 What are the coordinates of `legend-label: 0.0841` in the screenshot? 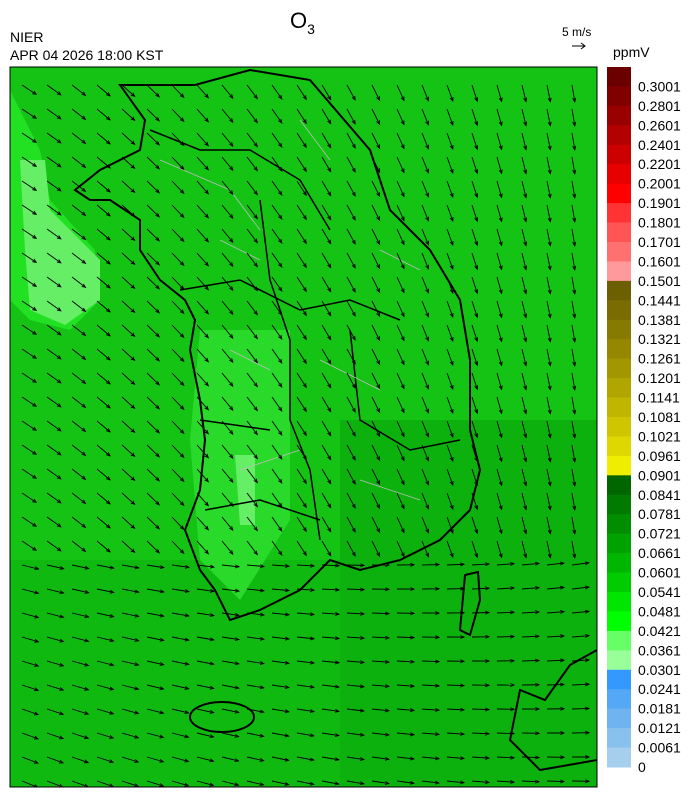 It's located at (659, 495).